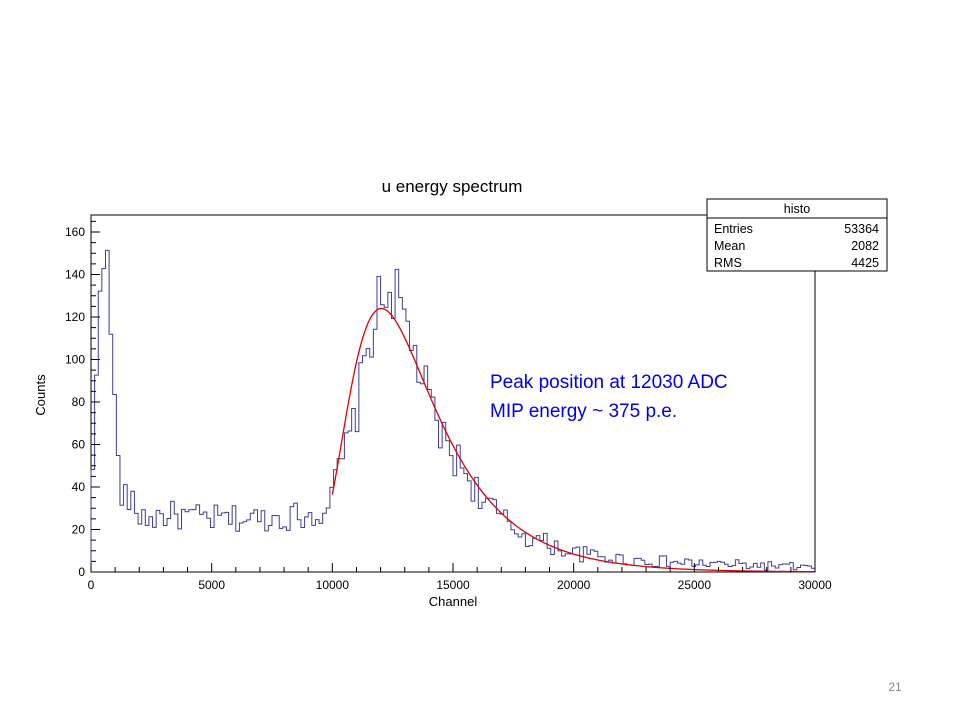  I want to click on y-tick-label: 120, so click(75, 317).